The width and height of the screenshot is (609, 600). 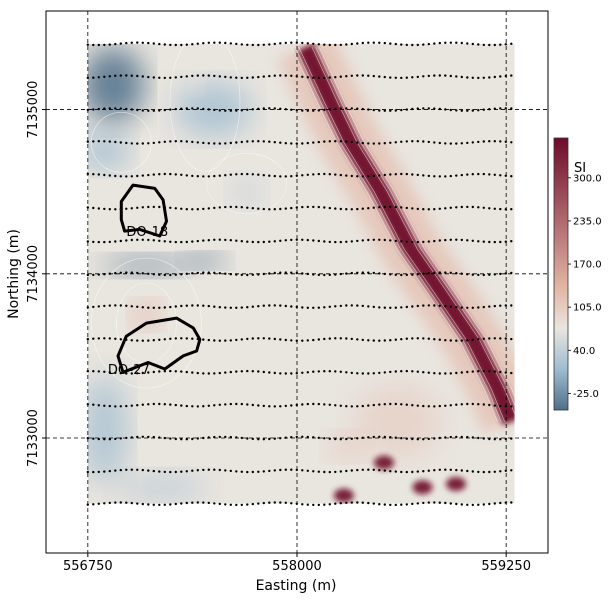 What do you see at coordinates (88, 566) in the screenshot?
I see `x-tick-label: 556750` at bounding box center [88, 566].